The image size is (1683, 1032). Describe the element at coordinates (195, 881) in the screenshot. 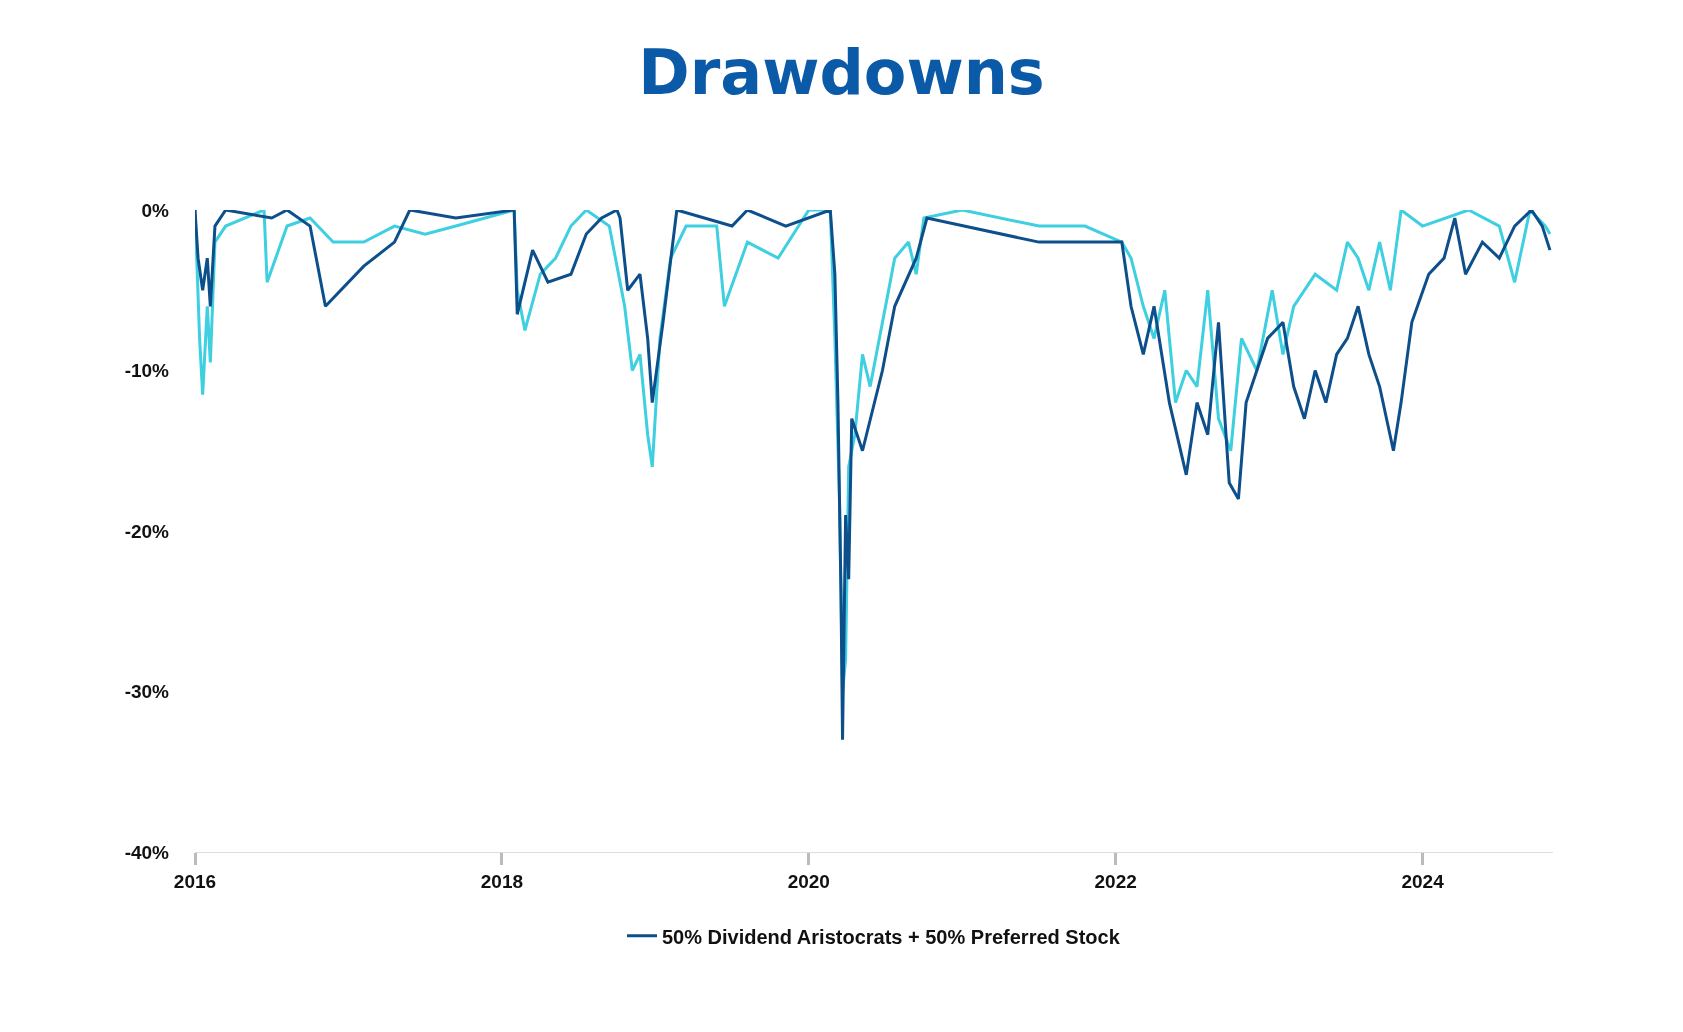

I see `x-tick-label: 2016` at that location.